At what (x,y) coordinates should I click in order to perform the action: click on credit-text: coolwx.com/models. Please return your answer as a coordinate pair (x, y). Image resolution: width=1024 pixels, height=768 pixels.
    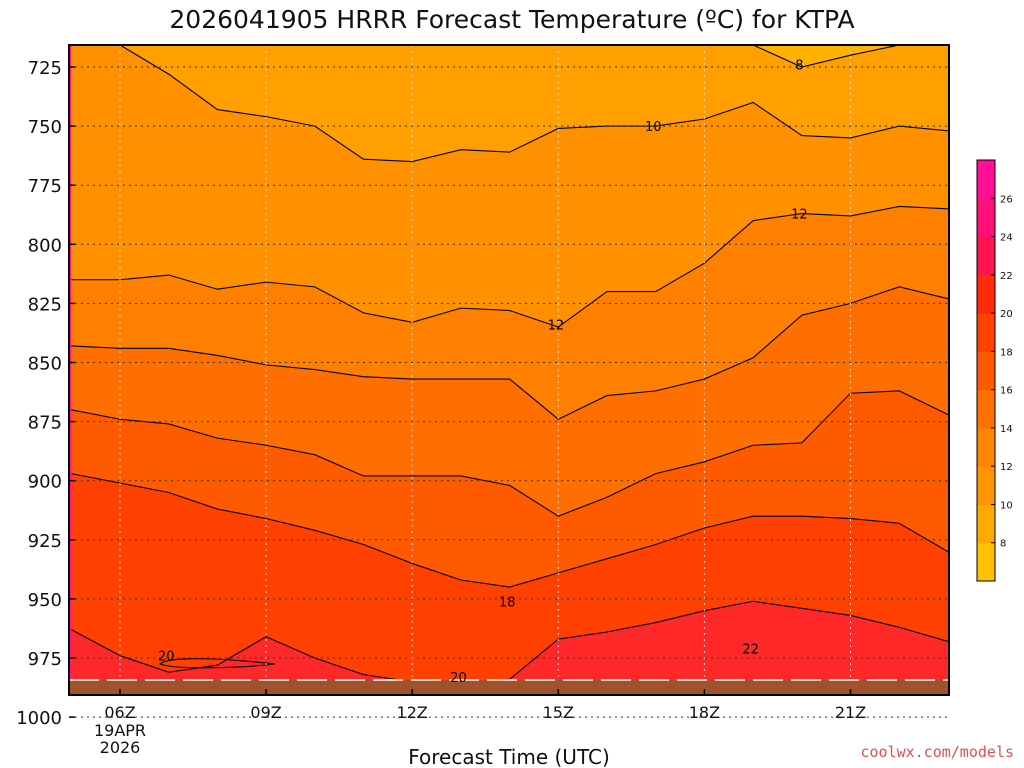
    Looking at the image, I should click on (937, 752).